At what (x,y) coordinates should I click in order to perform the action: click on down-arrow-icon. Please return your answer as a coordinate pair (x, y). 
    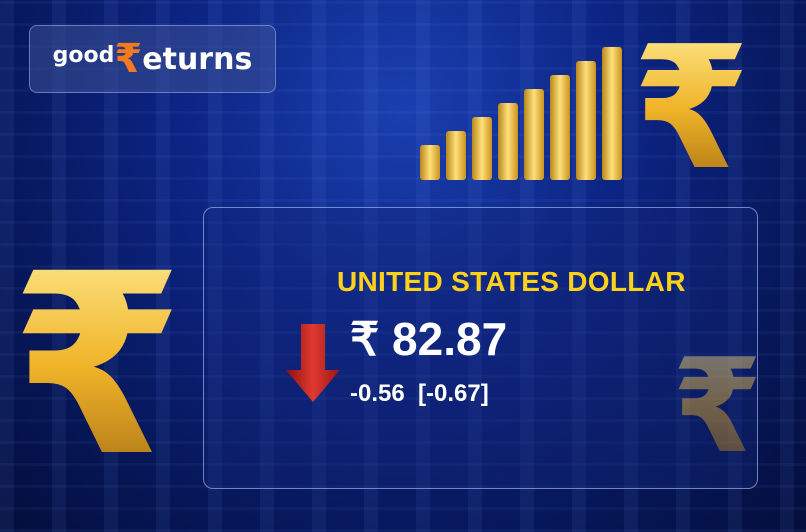
    Looking at the image, I should click on (313, 363).